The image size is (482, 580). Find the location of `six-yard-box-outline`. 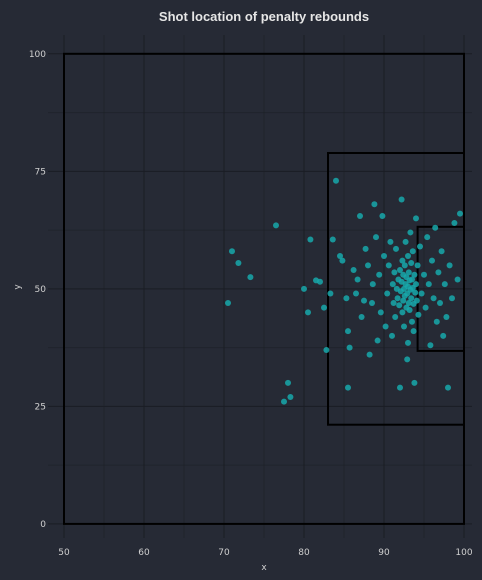

six-yard-box-outline is located at coordinates (441, 288).